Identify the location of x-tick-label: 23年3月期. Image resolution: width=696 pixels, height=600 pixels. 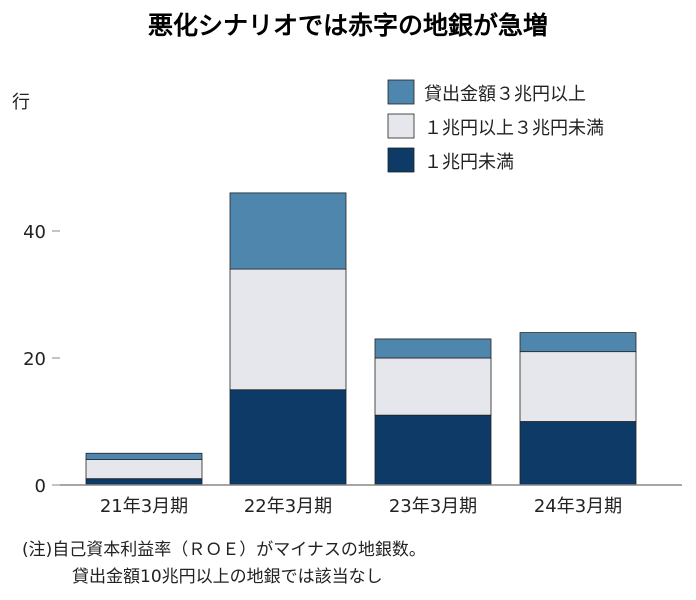
(433, 506).